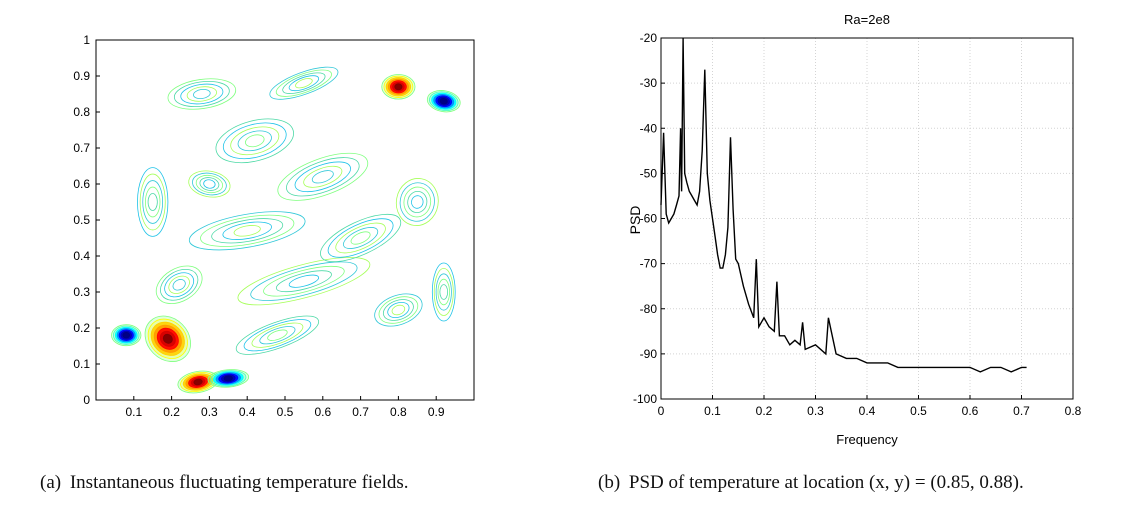  I want to click on hot-spot-contour, so click(398, 87).